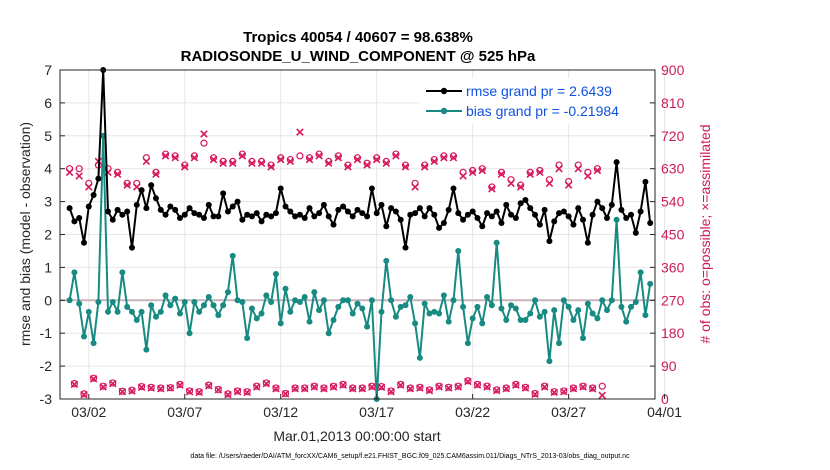  Describe the element at coordinates (358, 56) in the screenshot. I see `chart-subtitle: RADIOSONDE_U_WIND_COMPONENT @ 525 hPa` at that location.